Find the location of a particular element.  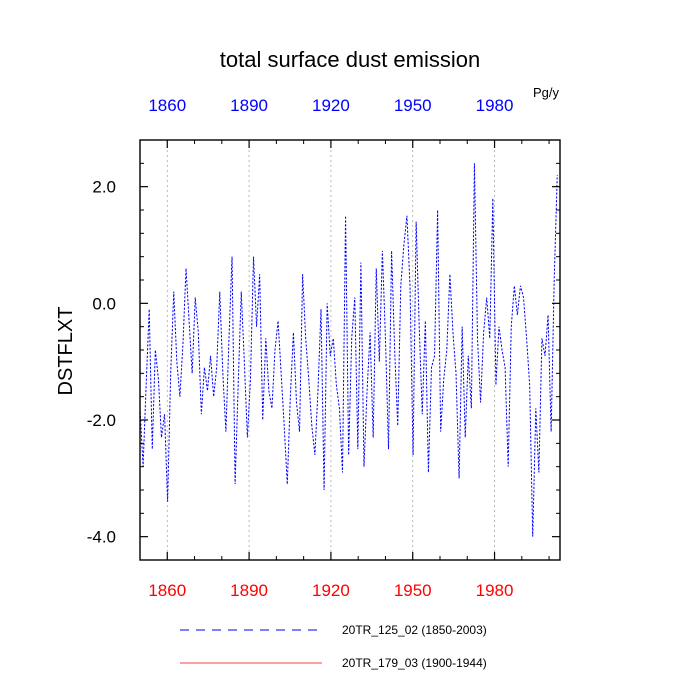

x-tick-label-top: 1980 is located at coordinates (495, 105).